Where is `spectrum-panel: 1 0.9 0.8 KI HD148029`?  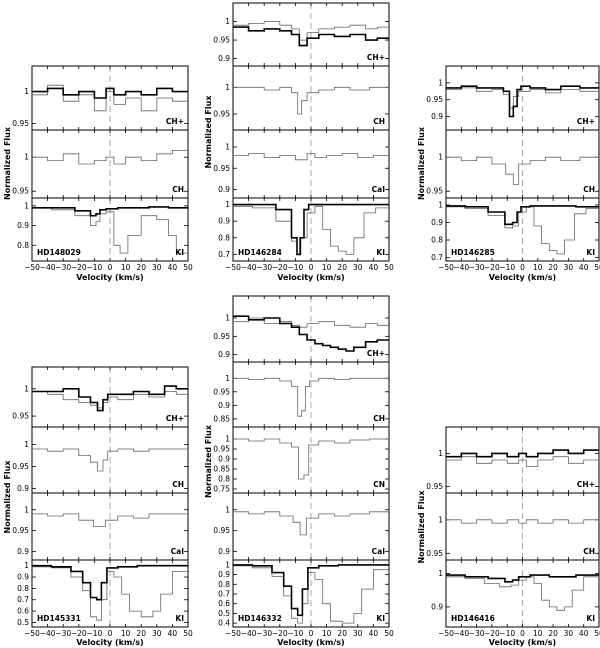 spectrum-panel: 1 0.9 0.8 KI HD148029 is located at coordinates (103, 229).